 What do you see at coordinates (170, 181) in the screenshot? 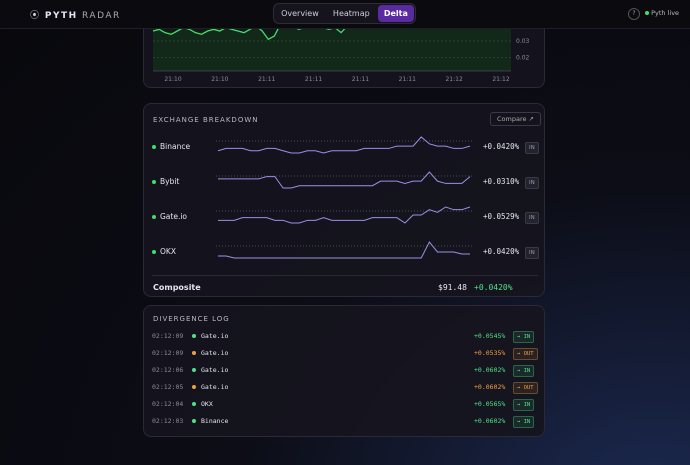
I see `exchange-name: Bybit` at bounding box center [170, 181].